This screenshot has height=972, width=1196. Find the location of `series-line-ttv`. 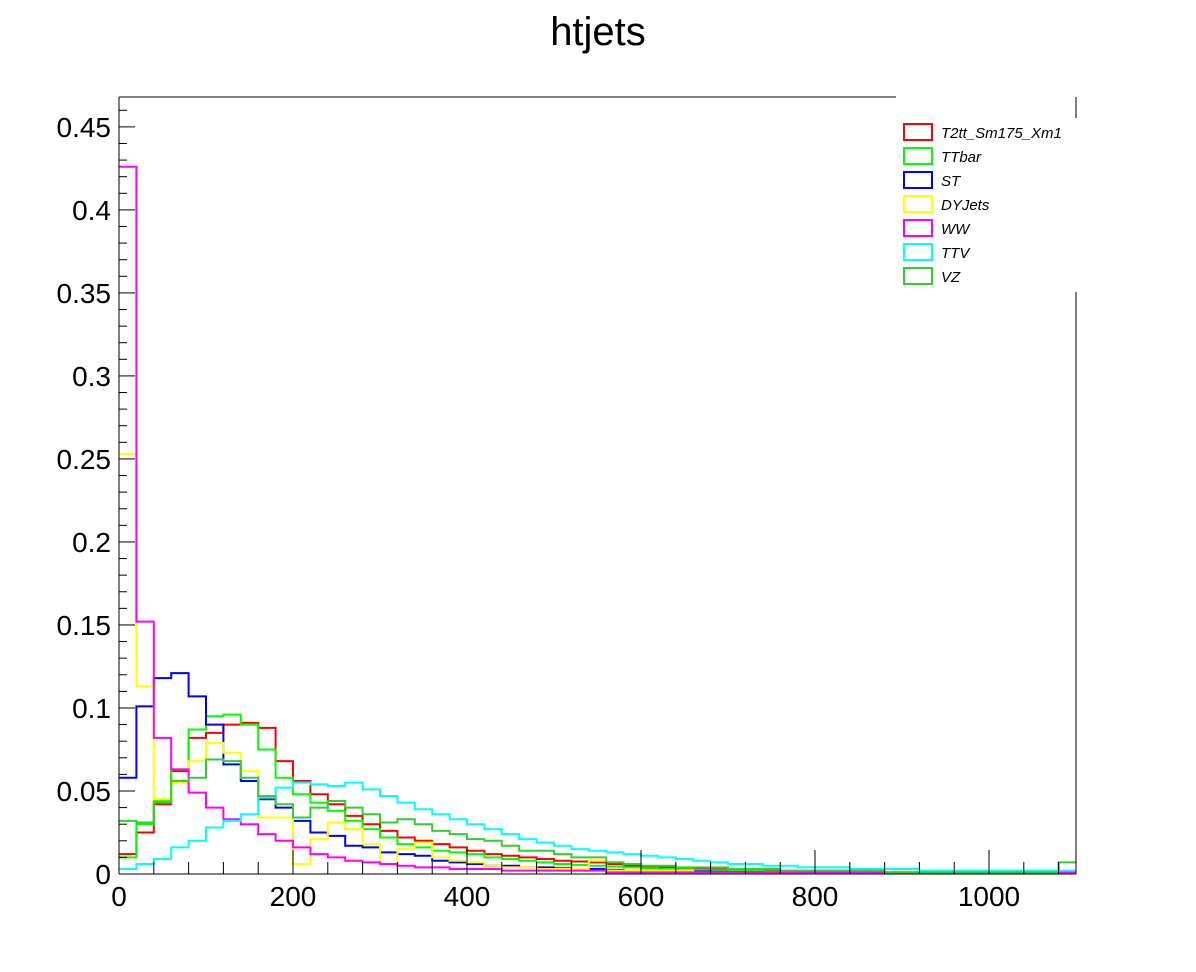

series-line-ttv is located at coordinates (597, 826).